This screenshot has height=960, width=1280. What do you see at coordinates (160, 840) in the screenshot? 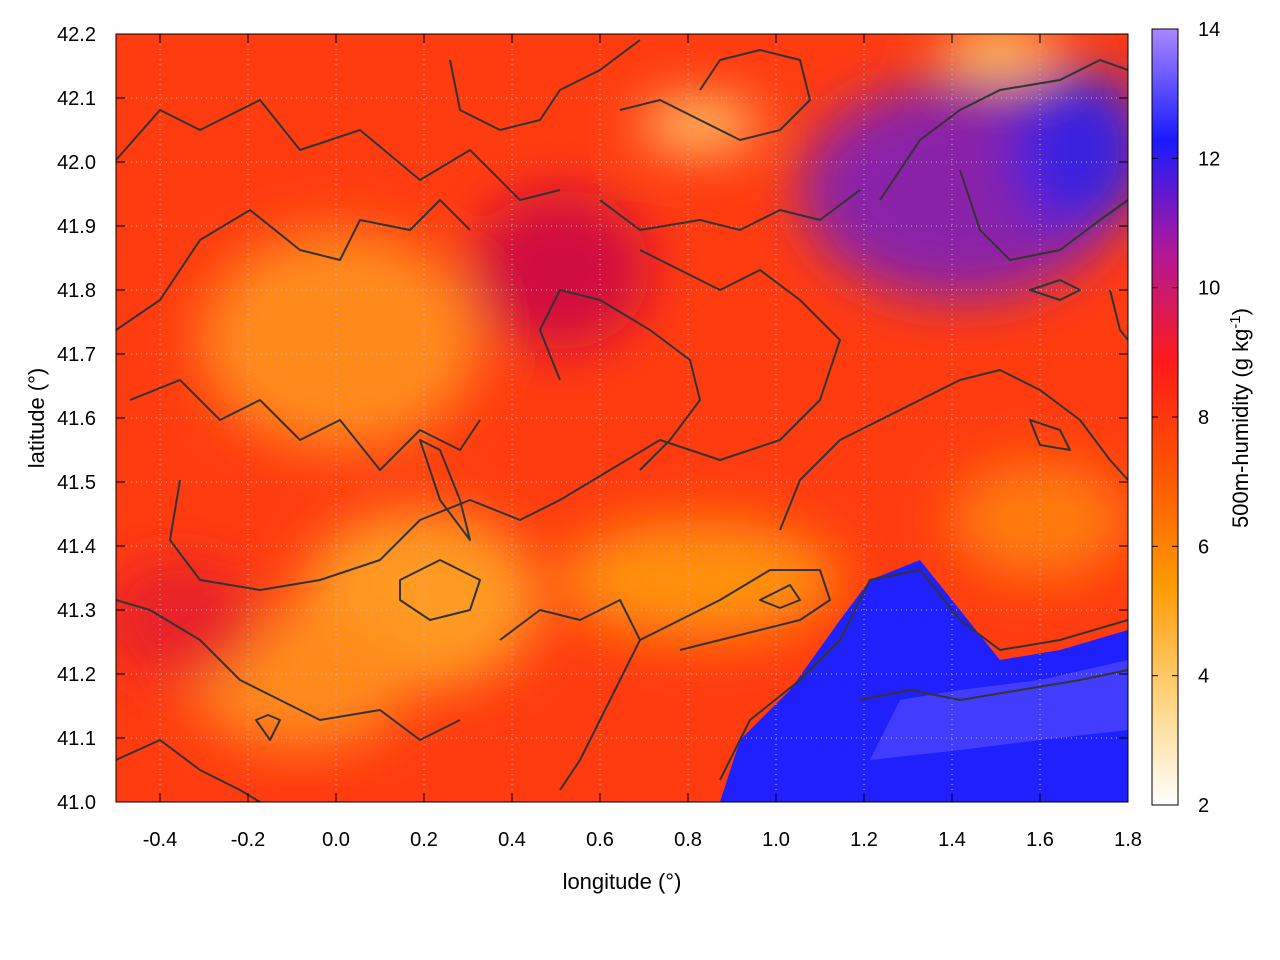
I see `x-tick-label: -0.4` at bounding box center [160, 840].